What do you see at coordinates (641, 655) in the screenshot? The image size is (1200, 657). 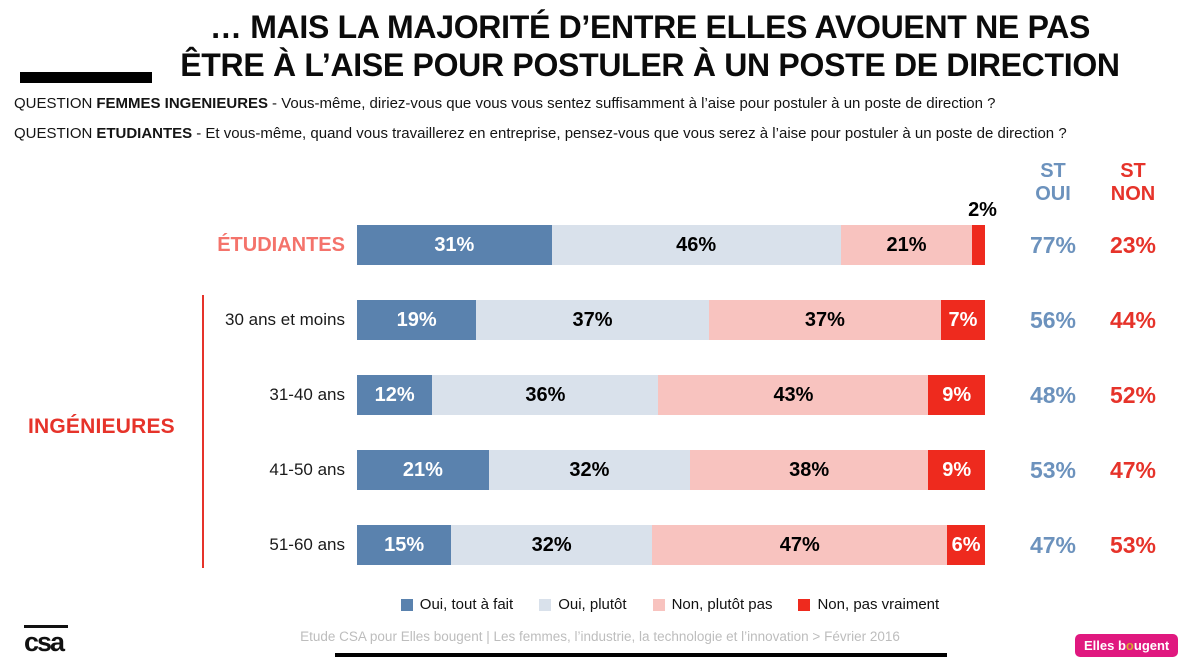 I see `slide-bottom-border` at bounding box center [641, 655].